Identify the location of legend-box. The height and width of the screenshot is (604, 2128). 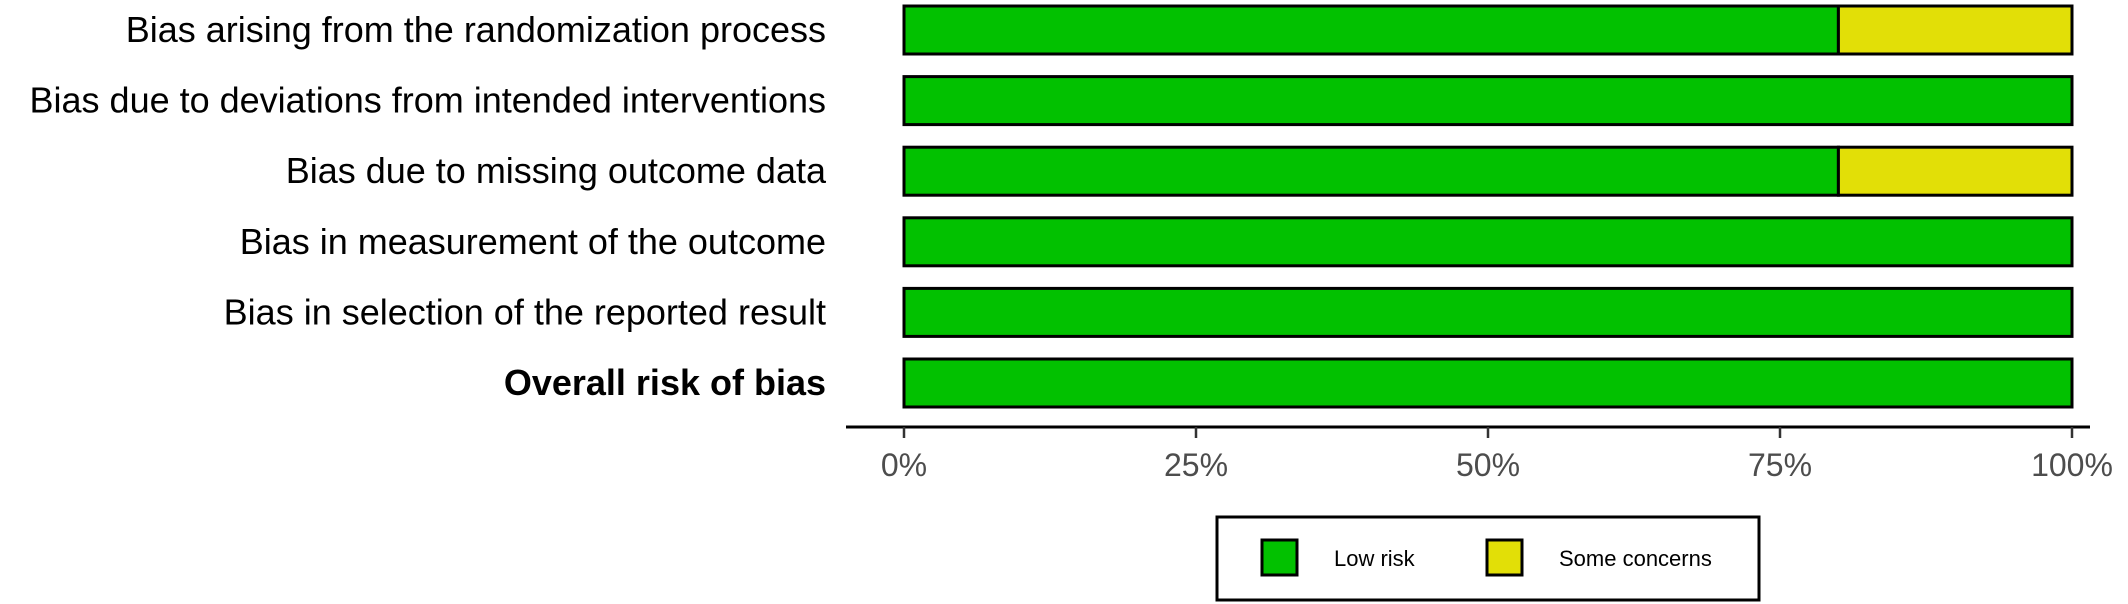
(1488, 558).